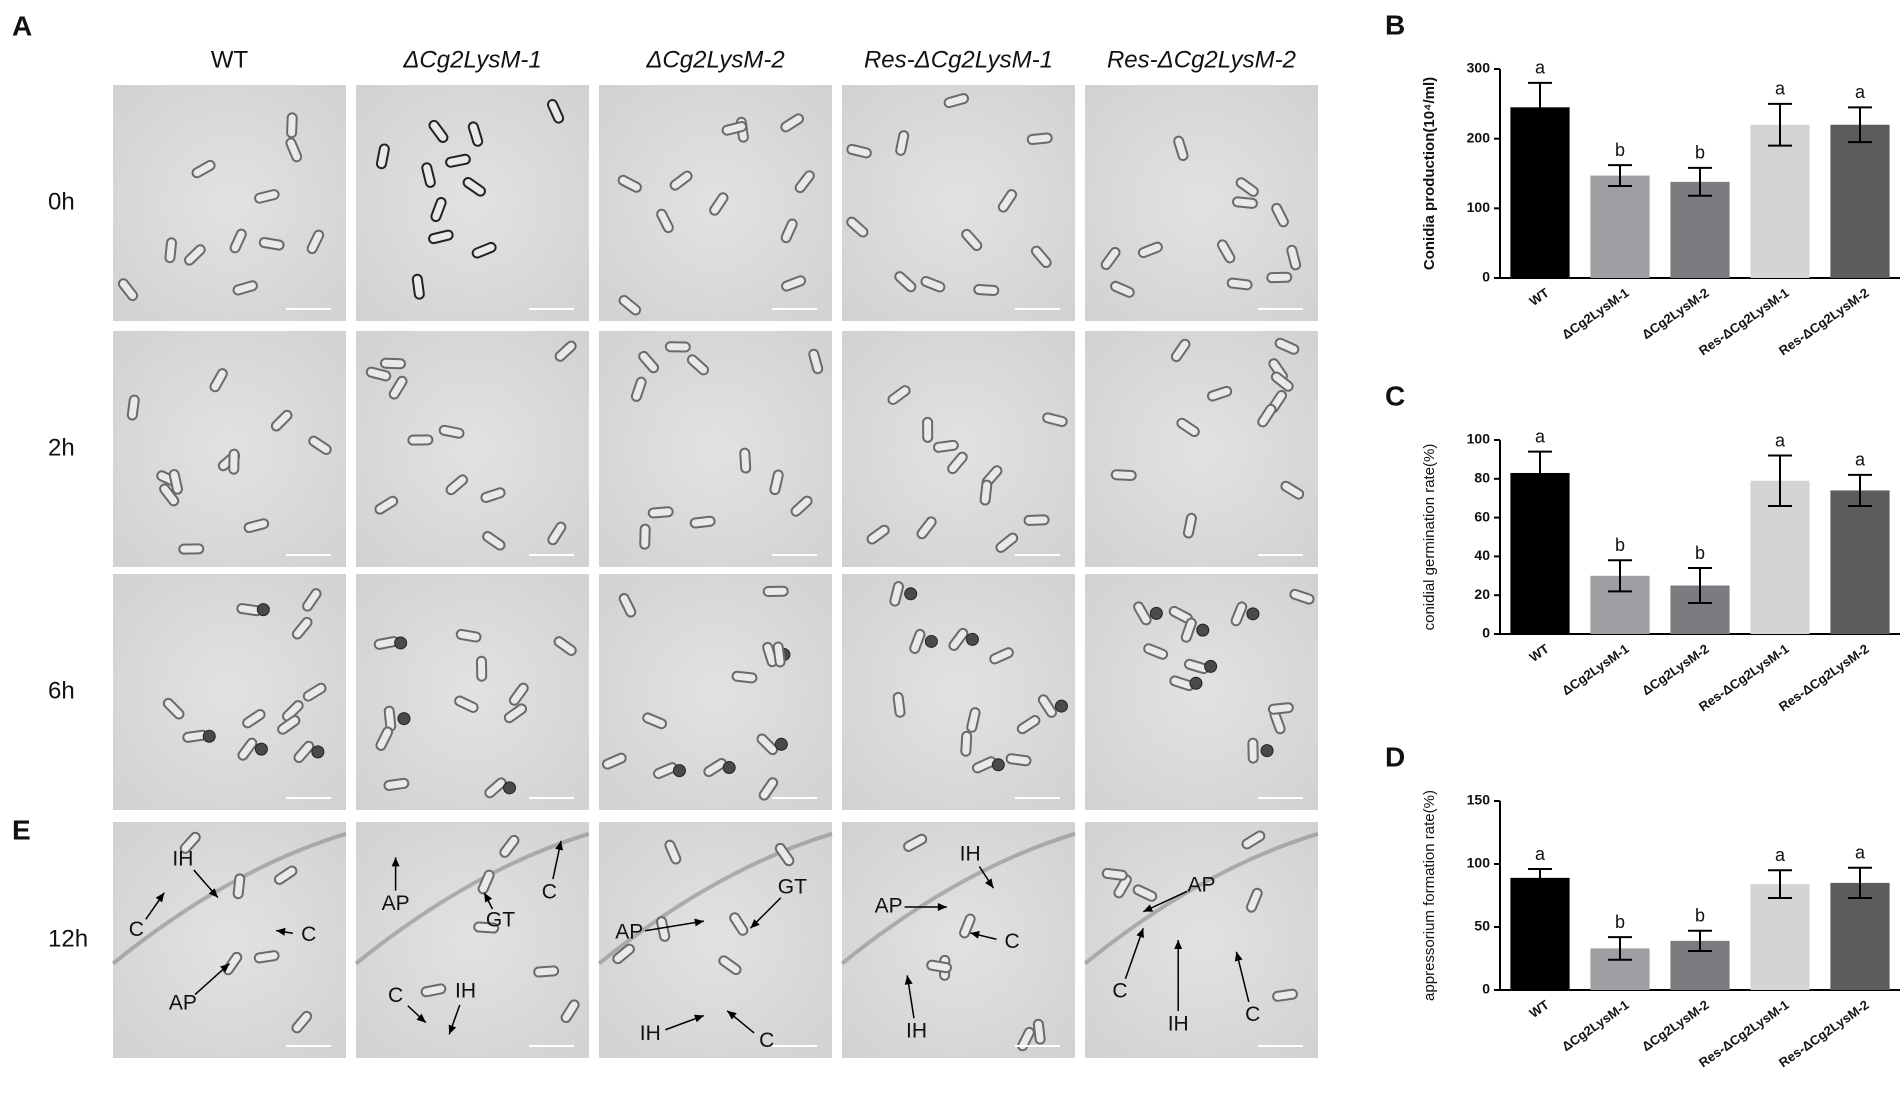  What do you see at coordinates (1395, 24) in the screenshot?
I see `panel-label: B` at bounding box center [1395, 24].